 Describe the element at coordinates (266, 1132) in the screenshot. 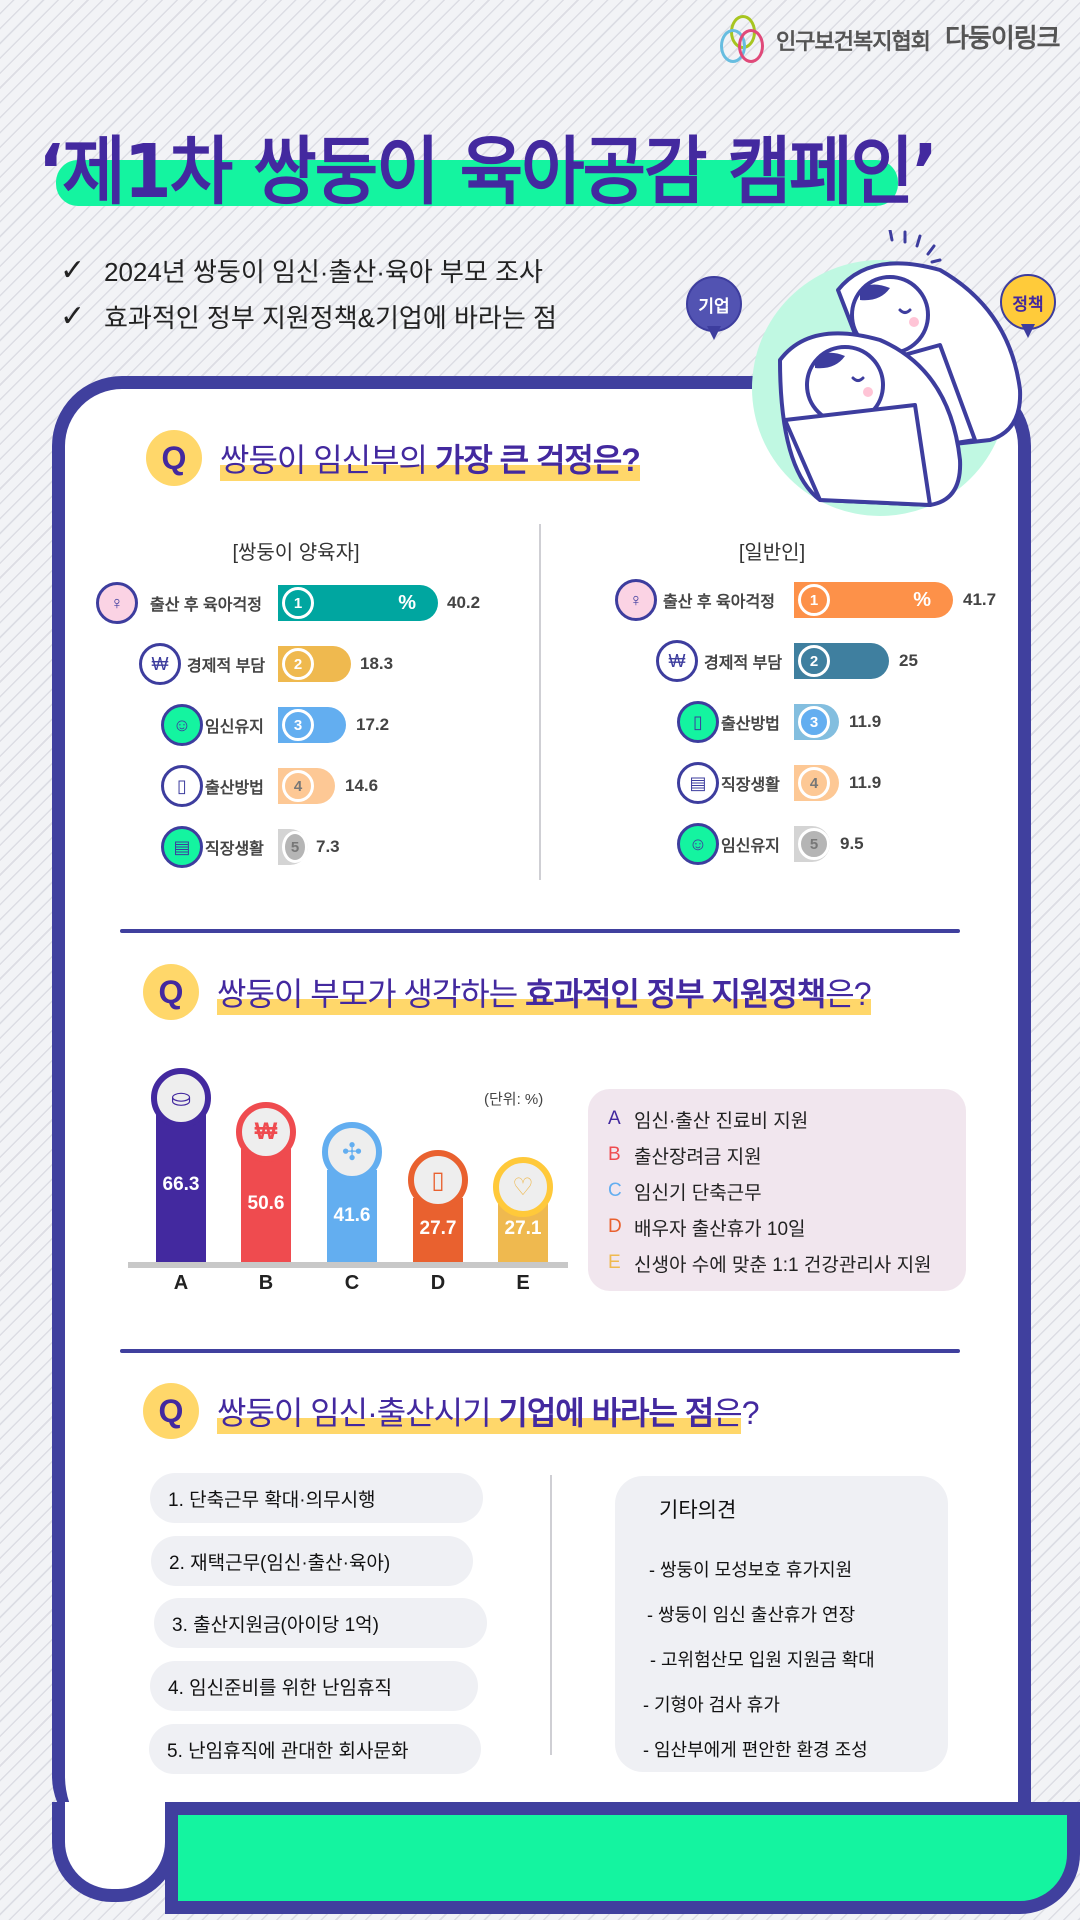

I see `won-icon: ₩` at that location.